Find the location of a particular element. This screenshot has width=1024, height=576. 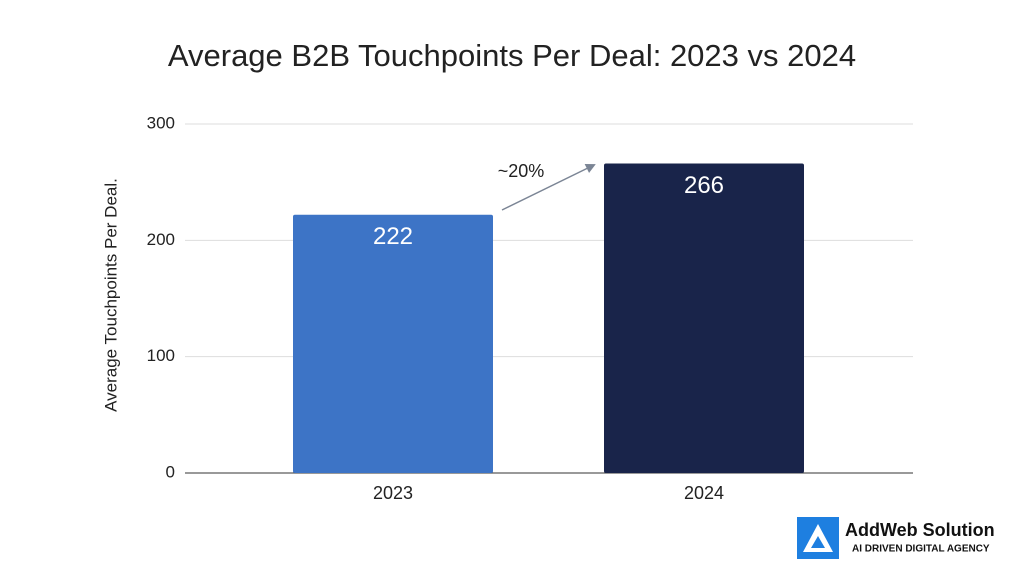

logo-icon is located at coordinates (818, 538).